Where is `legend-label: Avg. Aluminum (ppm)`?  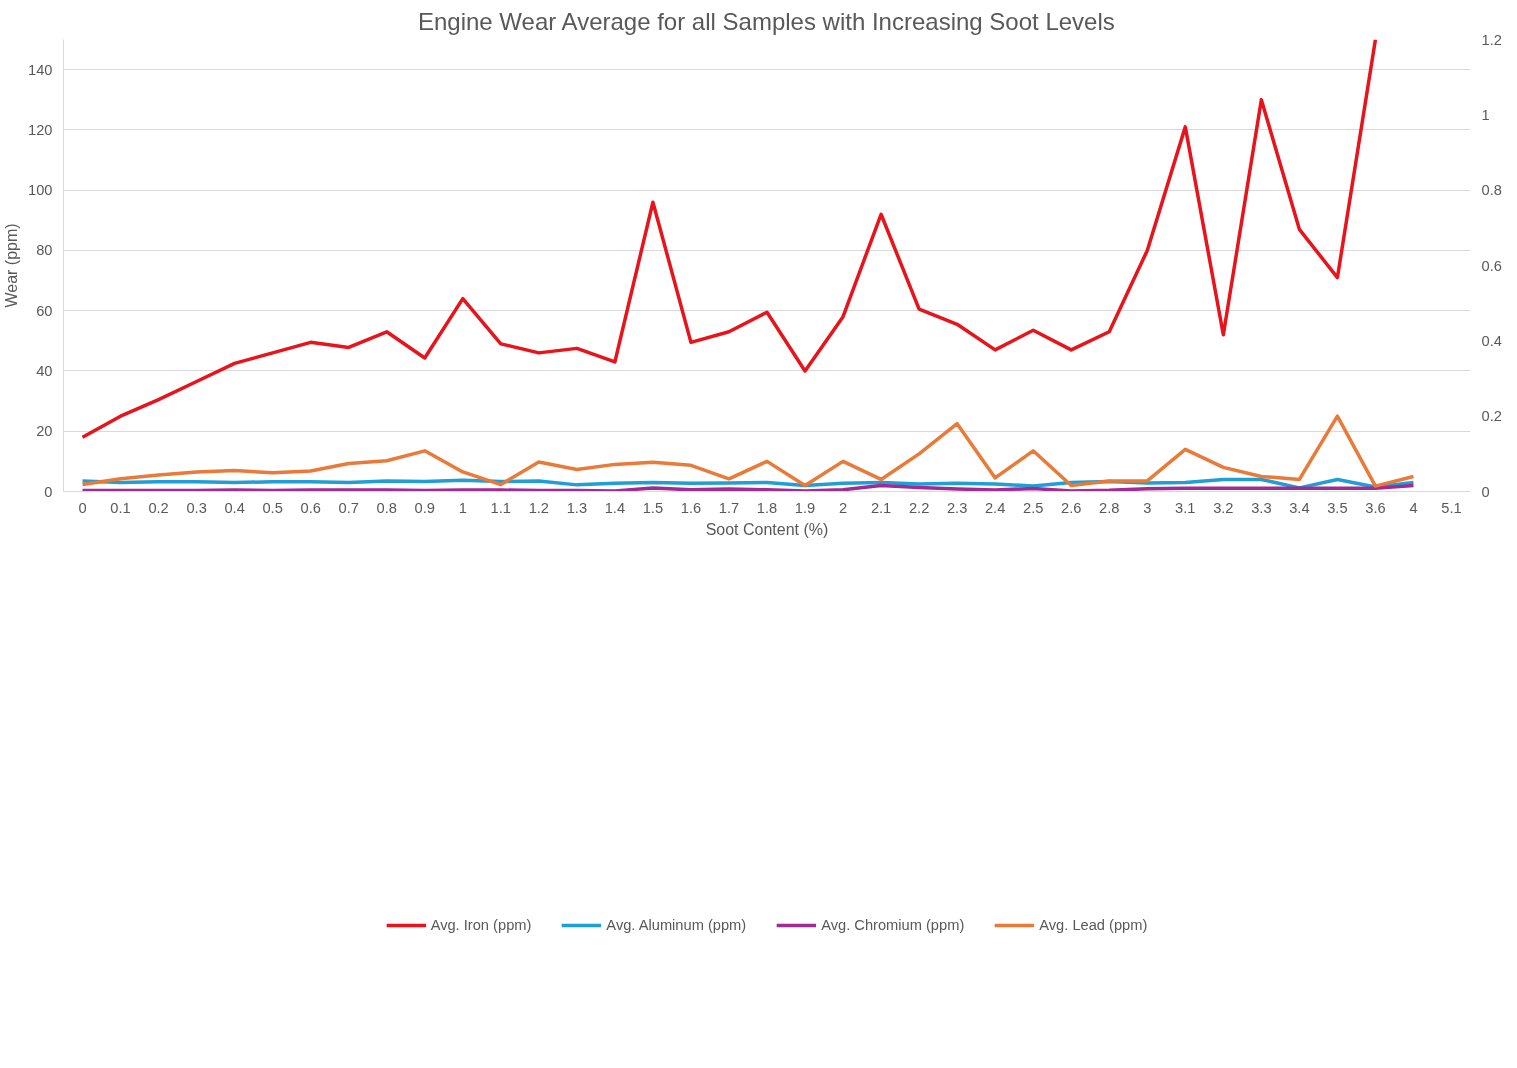 legend-label: Avg. Aluminum (ppm) is located at coordinates (676, 925).